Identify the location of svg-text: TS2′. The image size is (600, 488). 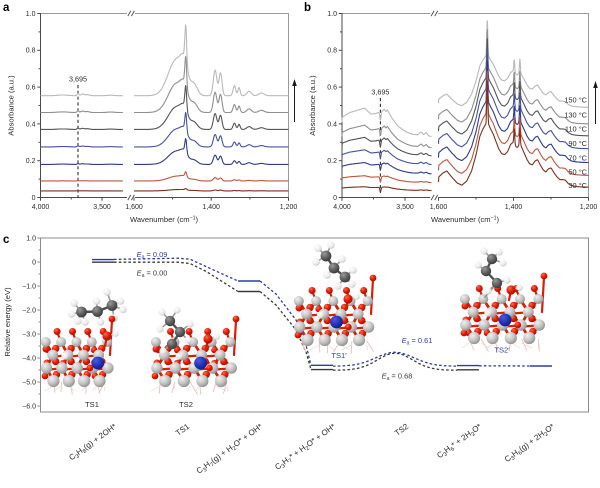
(502, 350).